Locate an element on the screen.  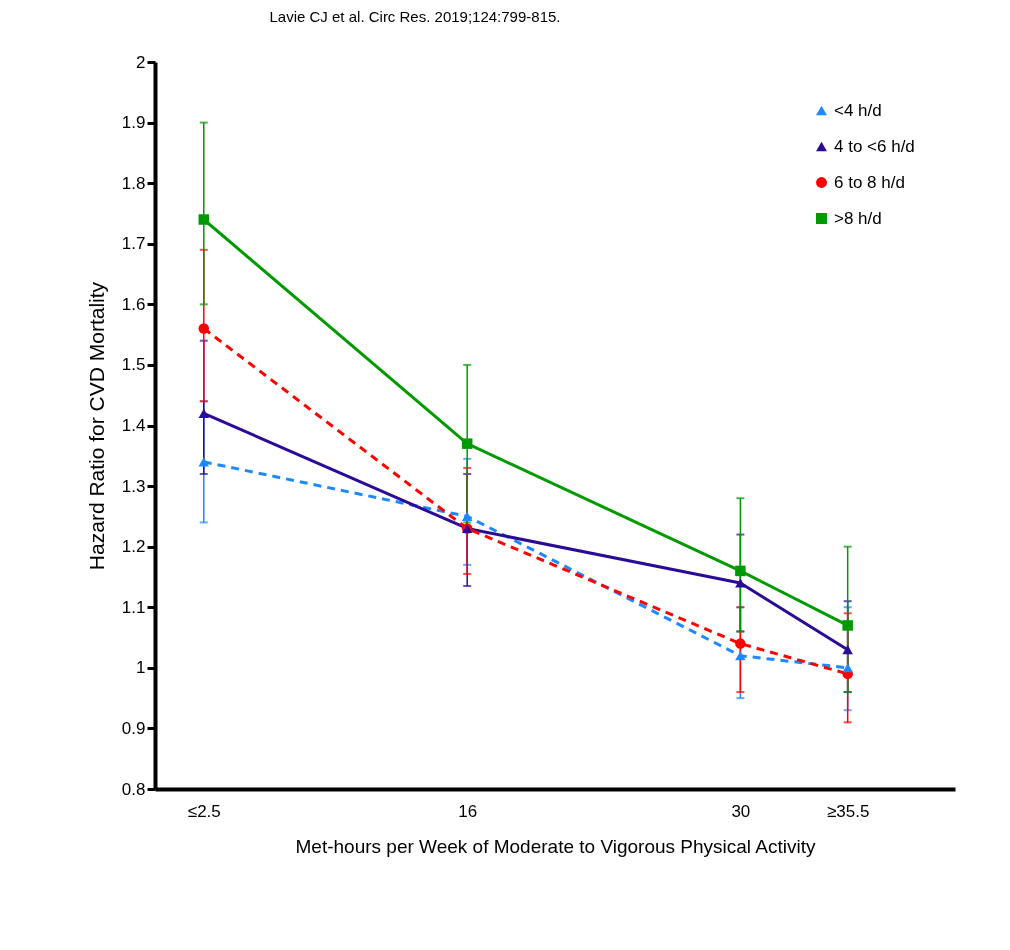
text: Lavie CJ et al. Circ Res. 2019;124:799-815. is located at coordinates (415, 16).